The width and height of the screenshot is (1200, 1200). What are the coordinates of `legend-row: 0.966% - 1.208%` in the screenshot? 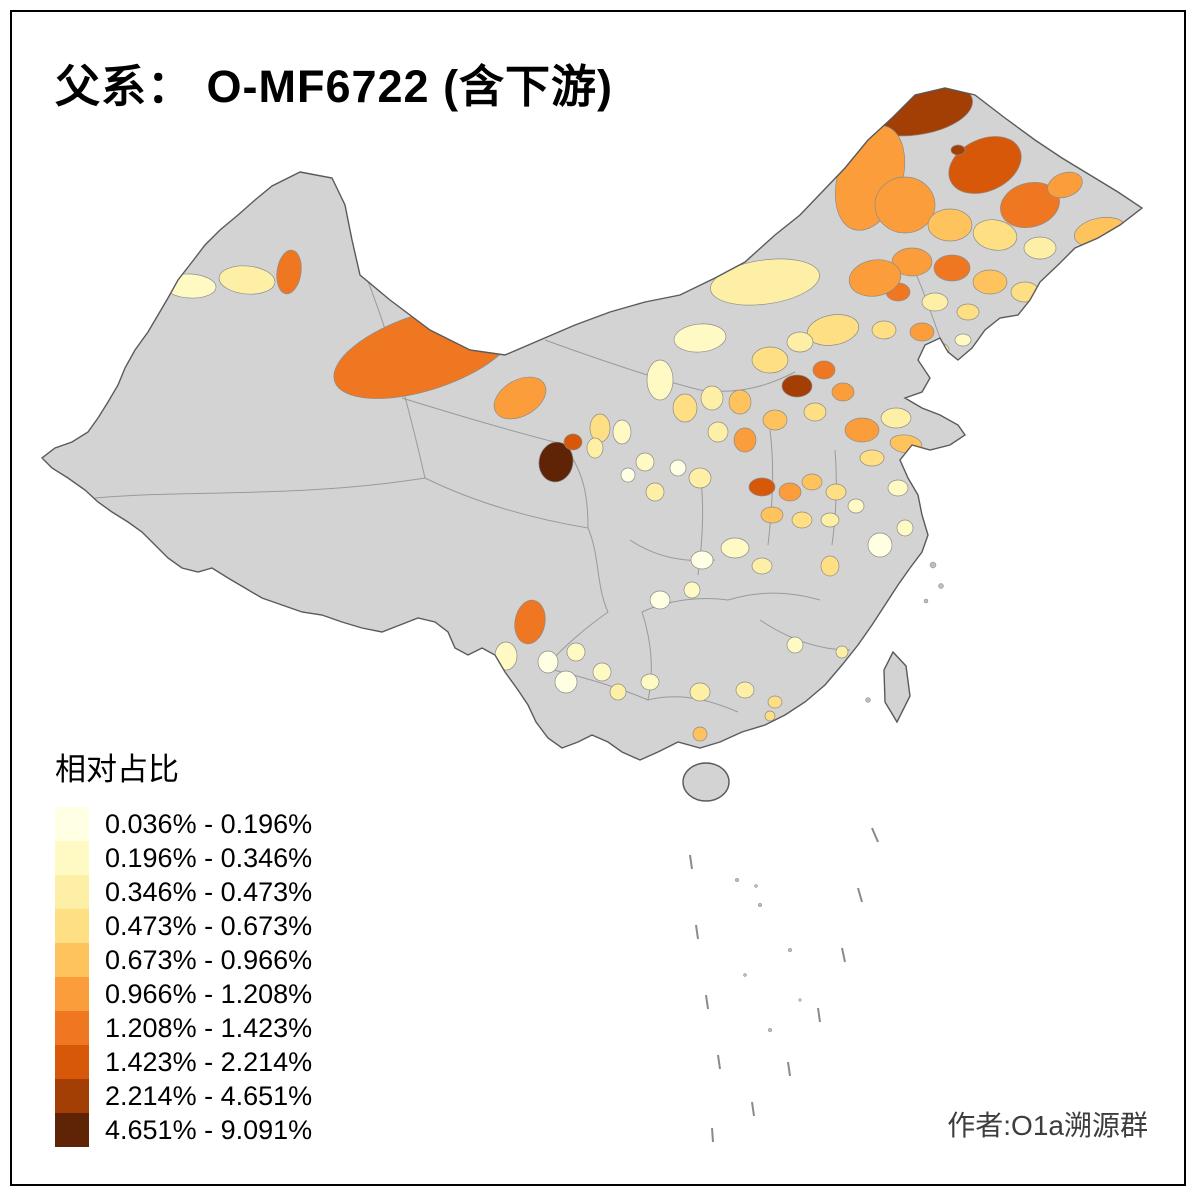 It's located at (183, 994).